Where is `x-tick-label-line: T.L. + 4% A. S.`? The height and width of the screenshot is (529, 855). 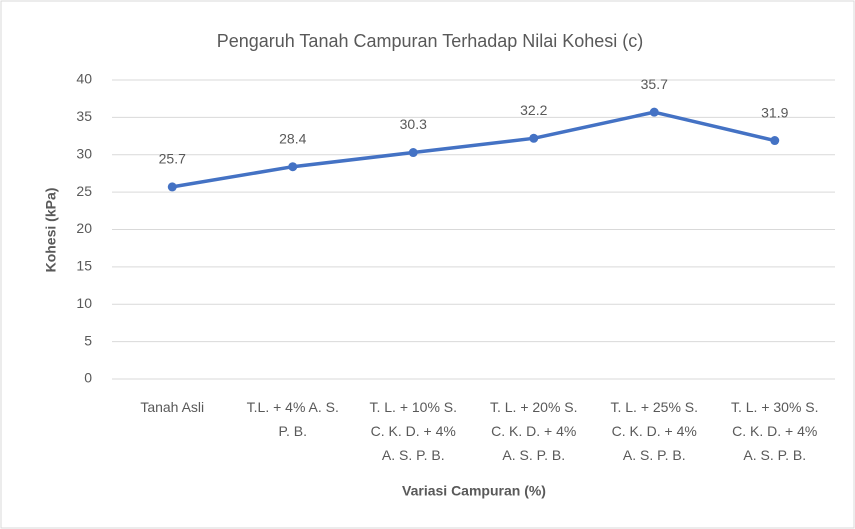
x-tick-label-line: T.L. + 4% A. S. is located at coordinates (293, 407).